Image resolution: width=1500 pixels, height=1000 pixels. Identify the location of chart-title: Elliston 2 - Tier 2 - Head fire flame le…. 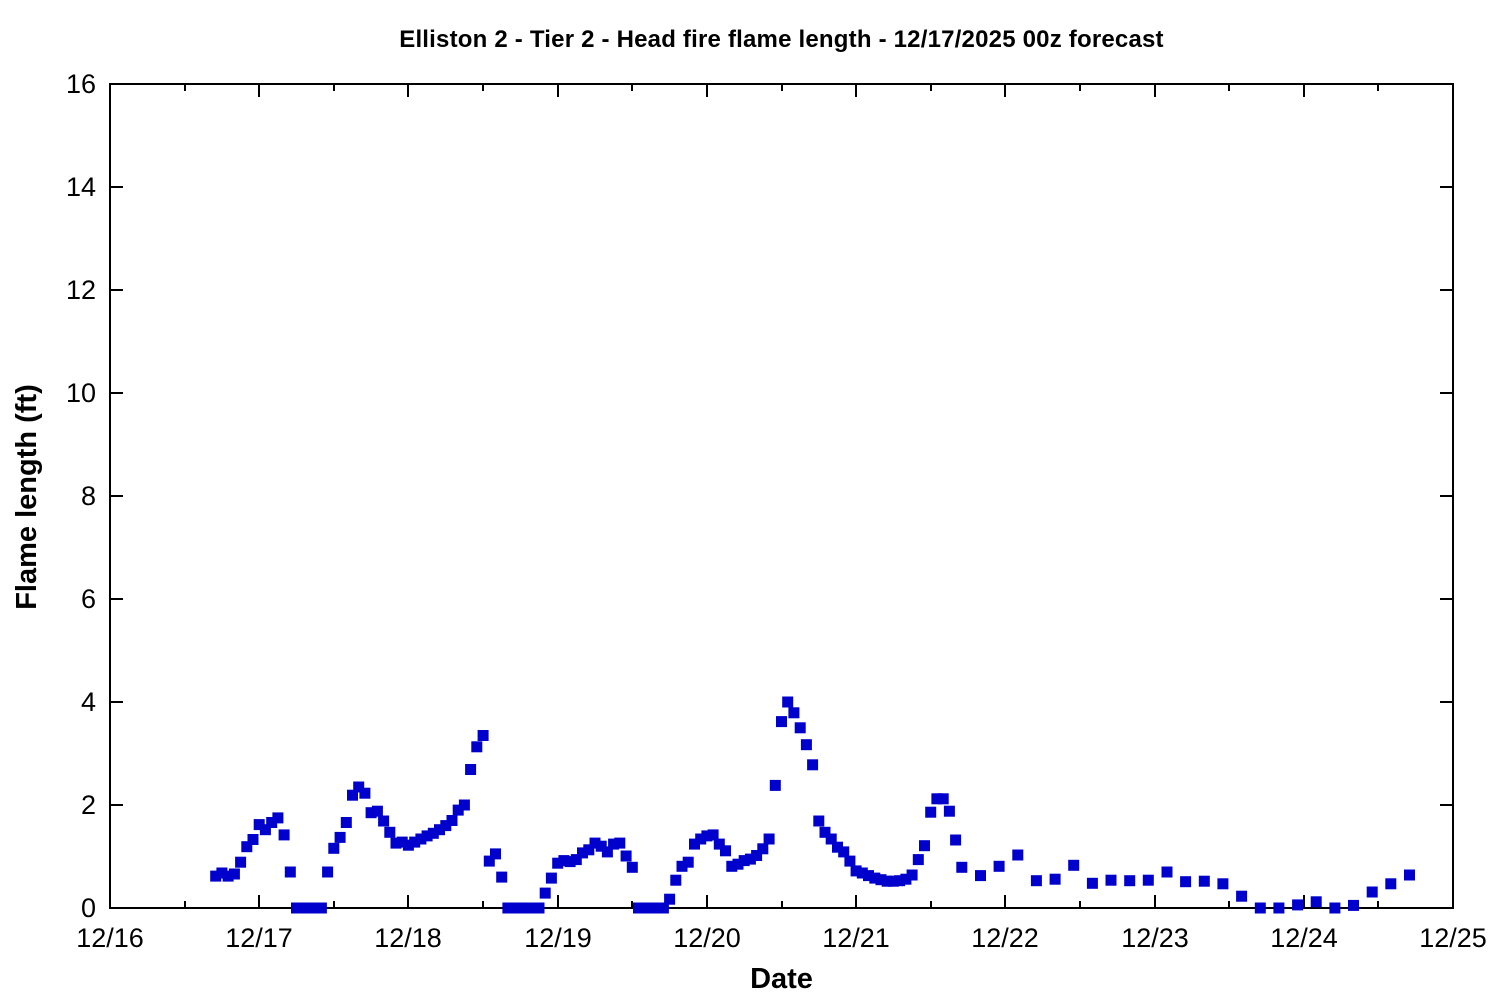
(781, 39).